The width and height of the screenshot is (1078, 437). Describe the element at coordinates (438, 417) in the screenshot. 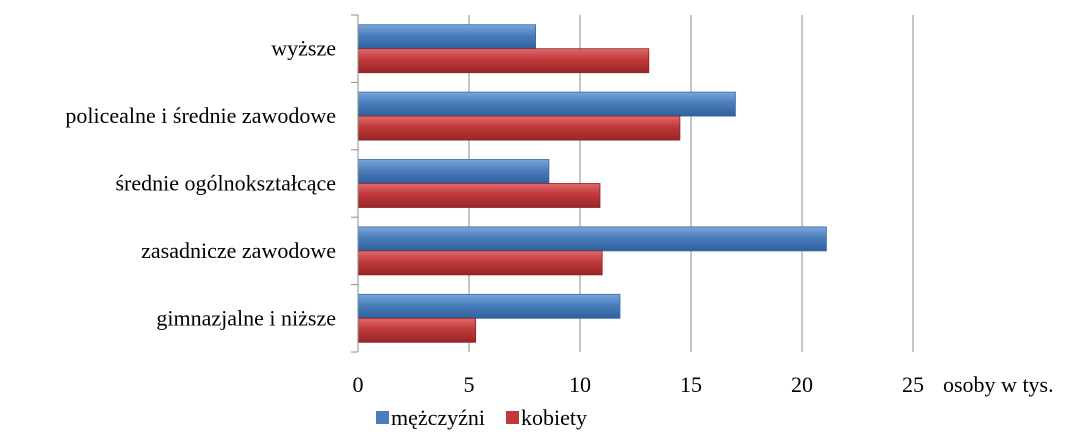

I see `legend-label: mężczyźni` at that location.